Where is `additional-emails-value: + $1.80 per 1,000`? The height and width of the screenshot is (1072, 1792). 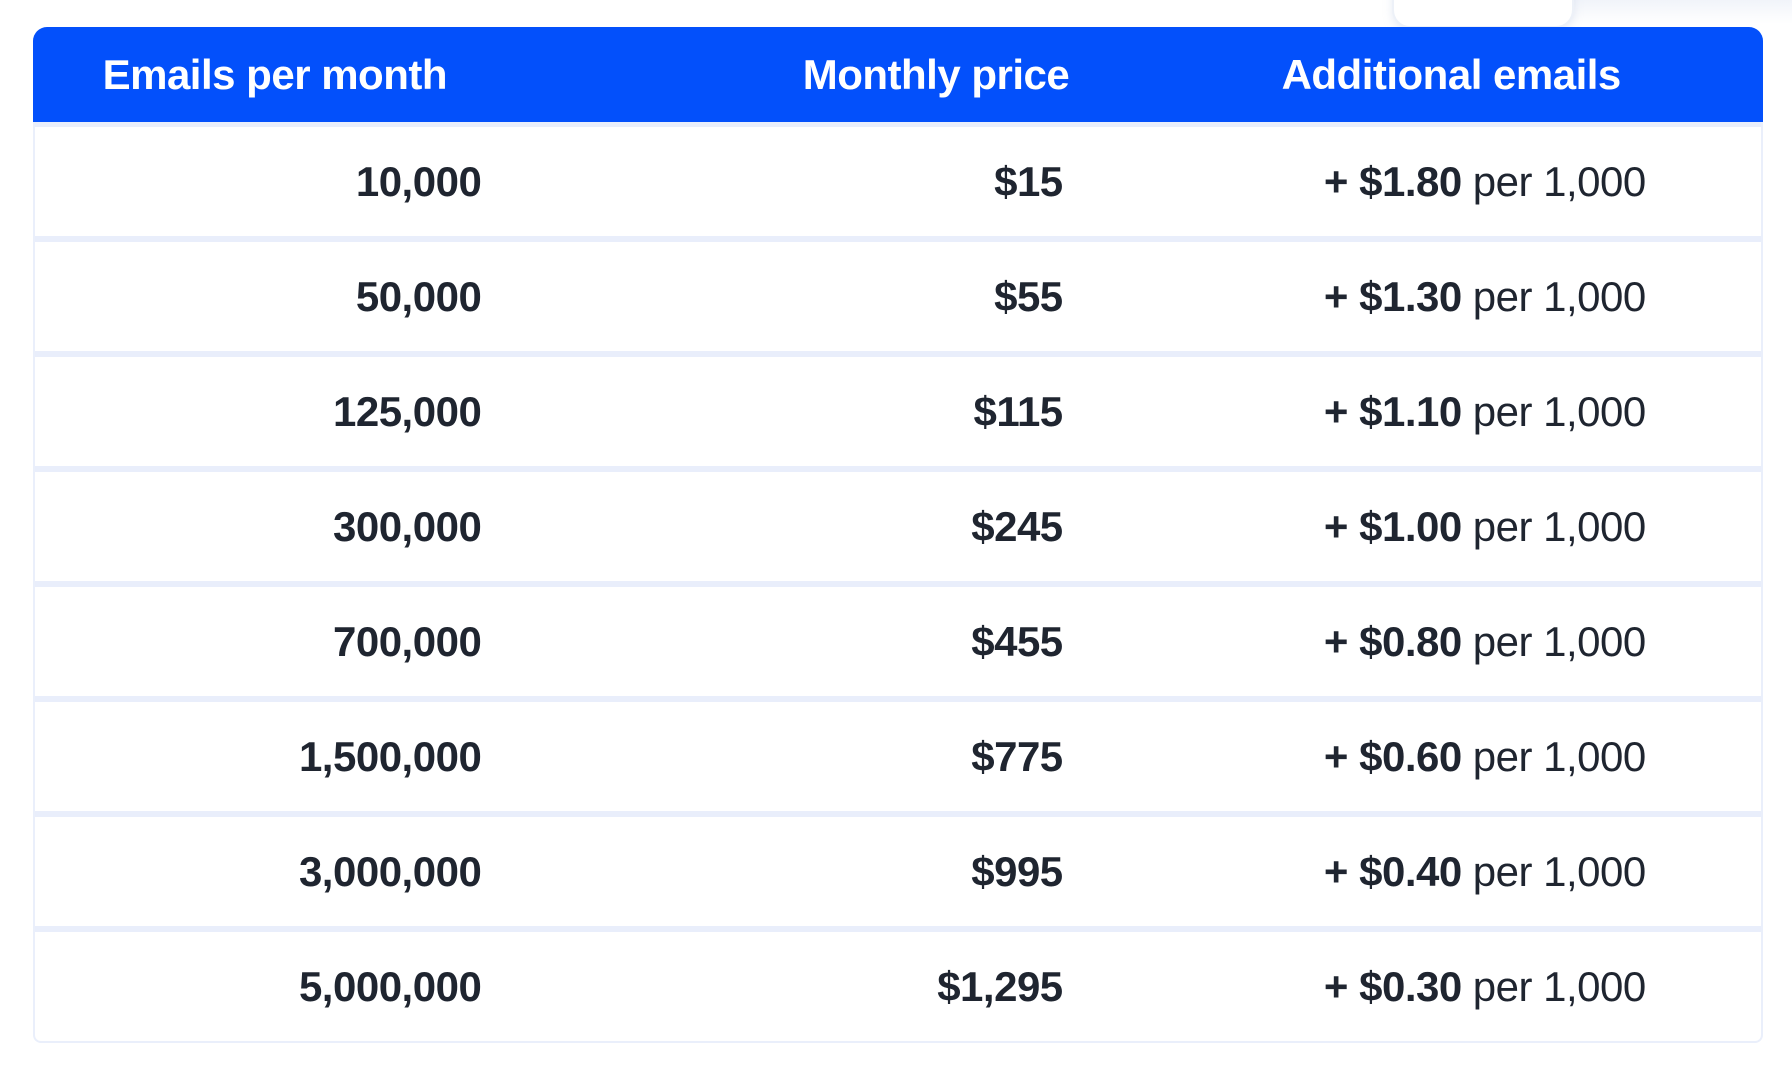
additional-emails-value: + $1.80 per 1,000 is located at coordinates (1485, 182).